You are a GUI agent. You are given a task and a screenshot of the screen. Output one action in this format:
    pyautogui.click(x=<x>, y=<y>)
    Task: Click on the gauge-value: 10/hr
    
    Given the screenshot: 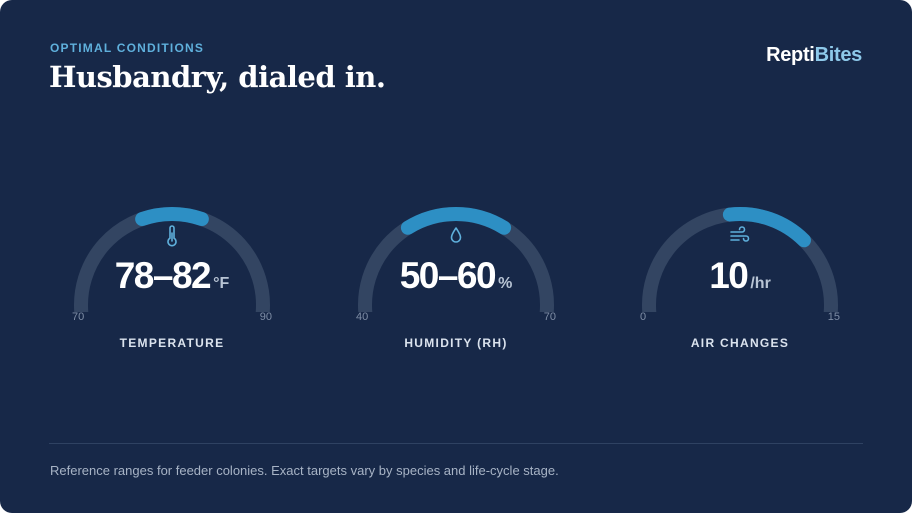 What is the action you would take?
    pyautogui.click(x=740, y=276)
    